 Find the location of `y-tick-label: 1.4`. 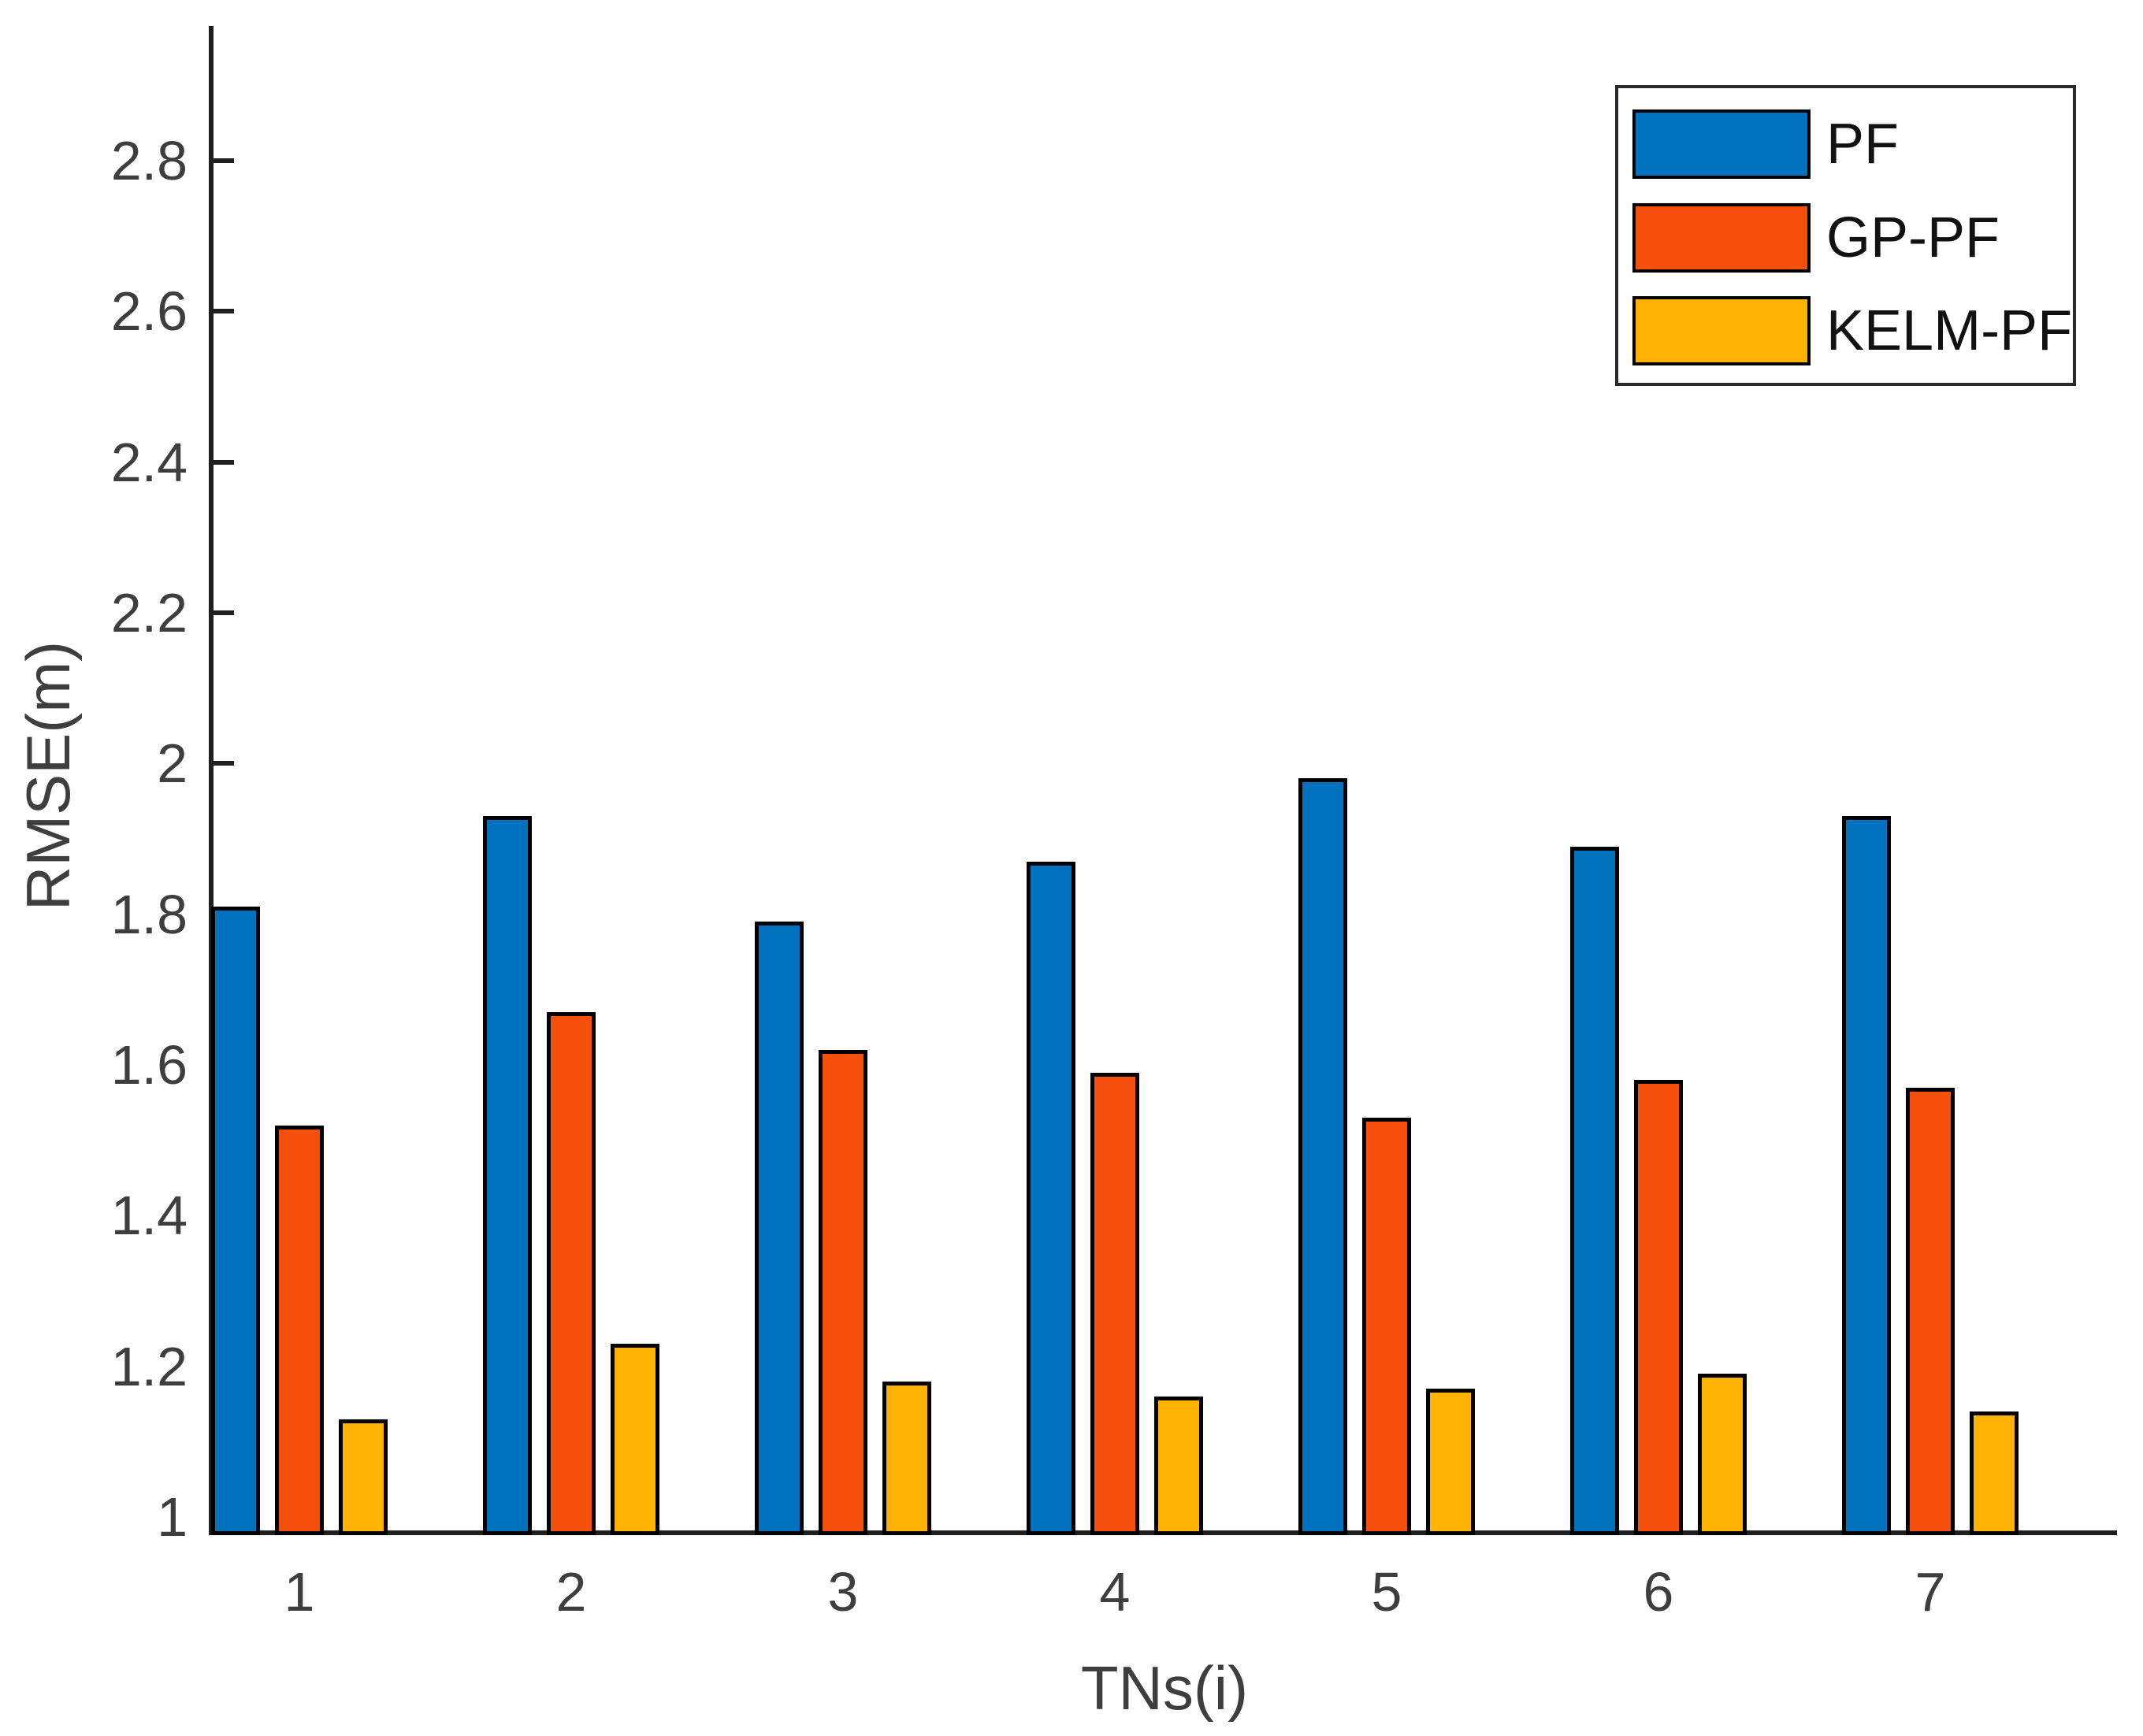

y-tick-label: 1.4 is located at coordinates (149, 1216).